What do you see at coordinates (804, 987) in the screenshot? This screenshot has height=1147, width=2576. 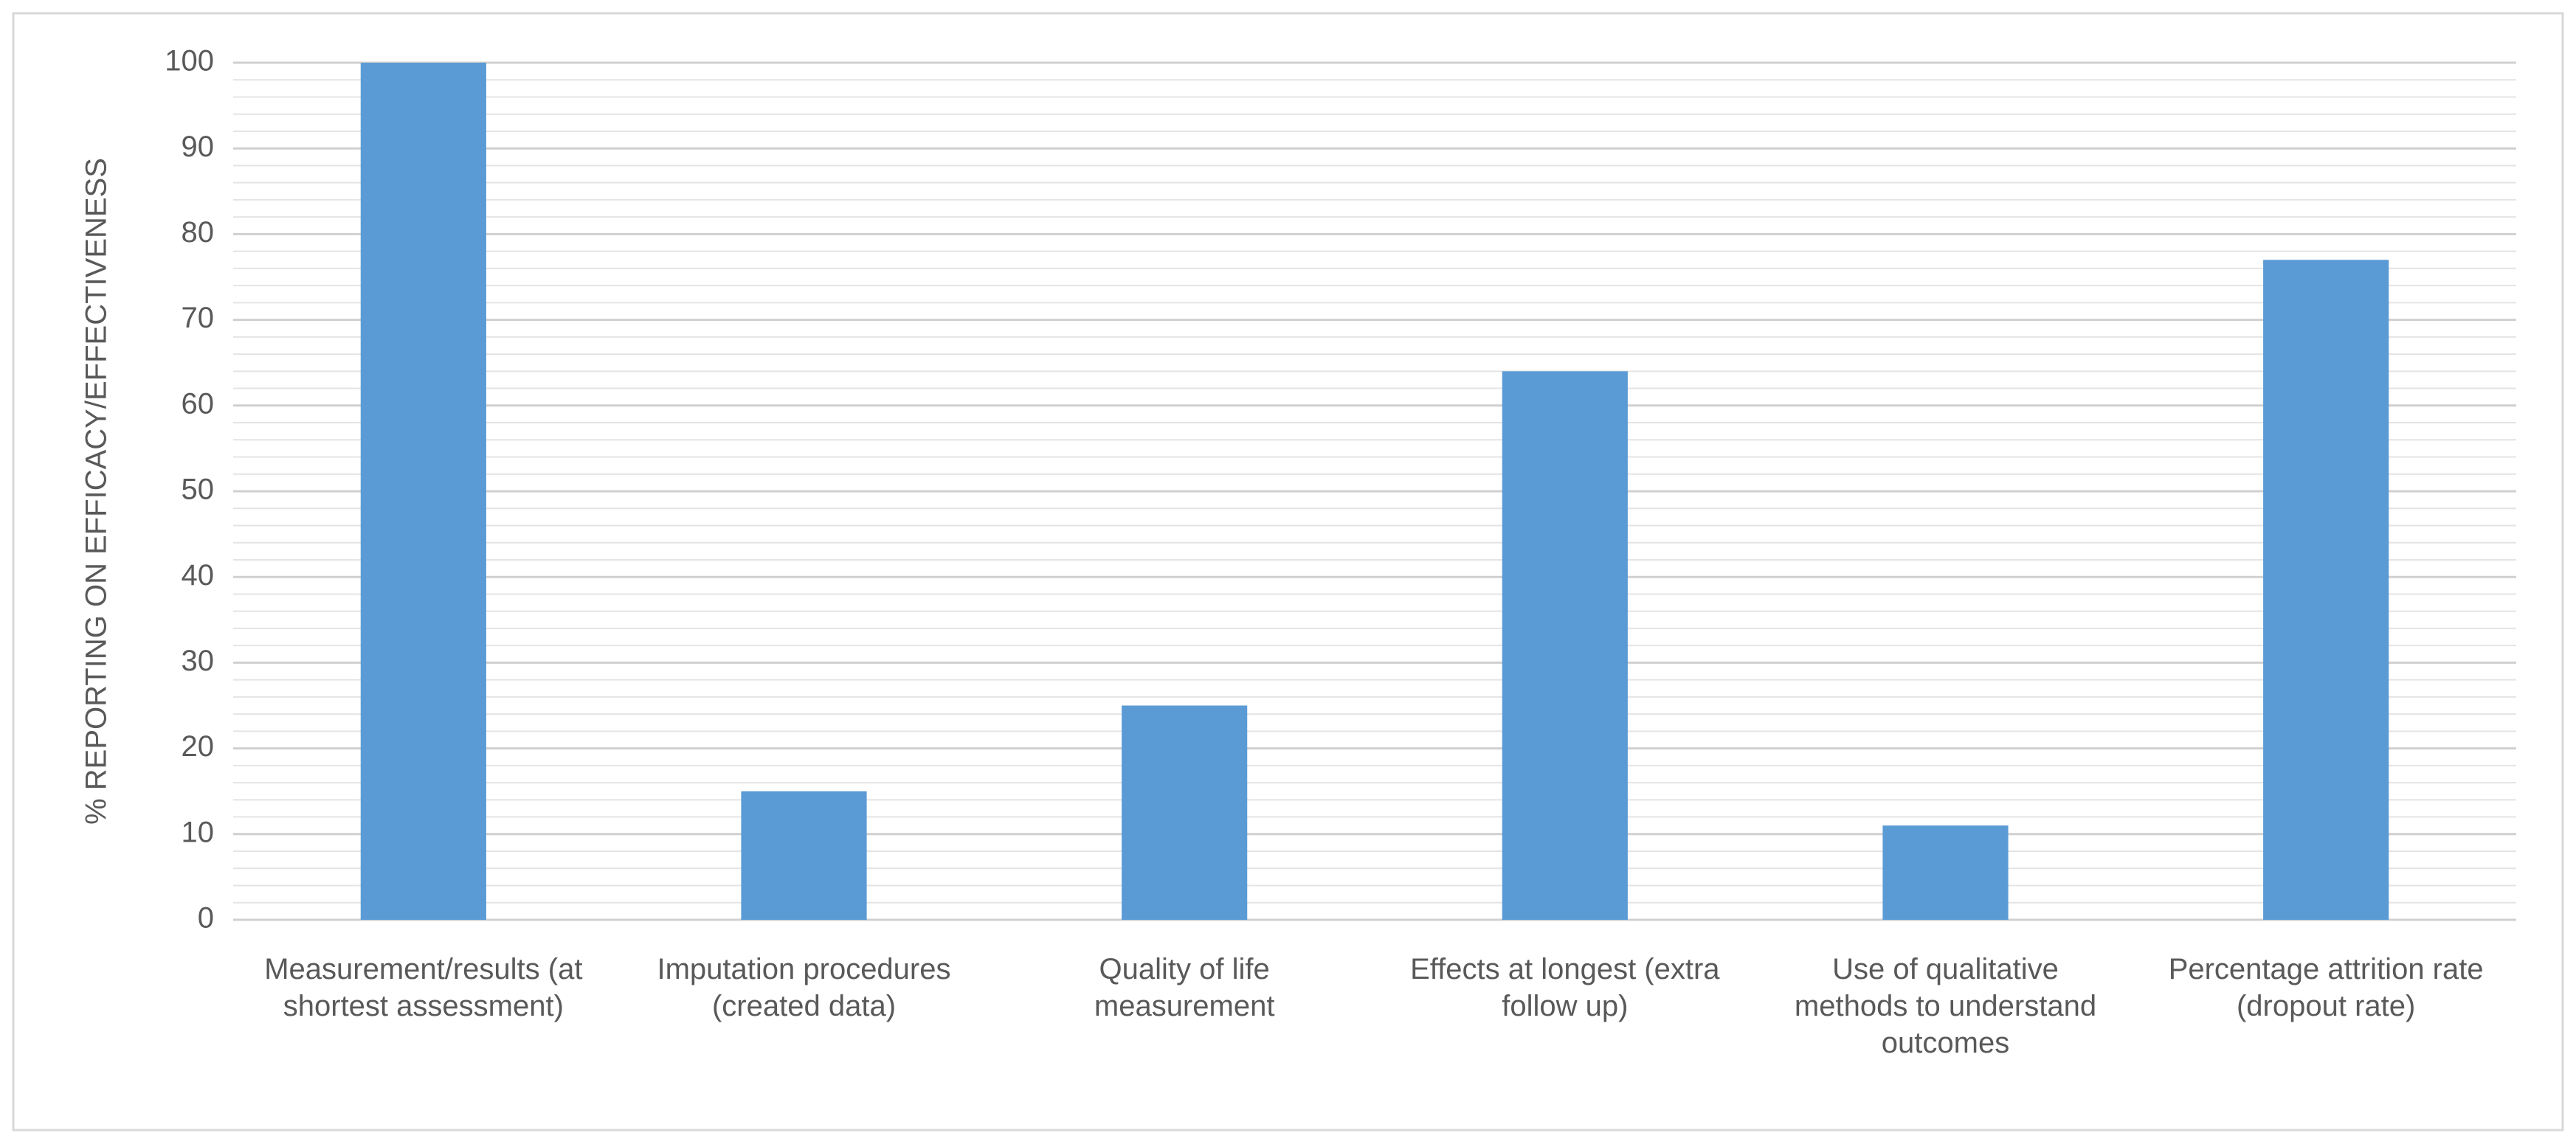 I see `x-tick-label: Imputation procedures (created data)` at bounding box center [804, 987].